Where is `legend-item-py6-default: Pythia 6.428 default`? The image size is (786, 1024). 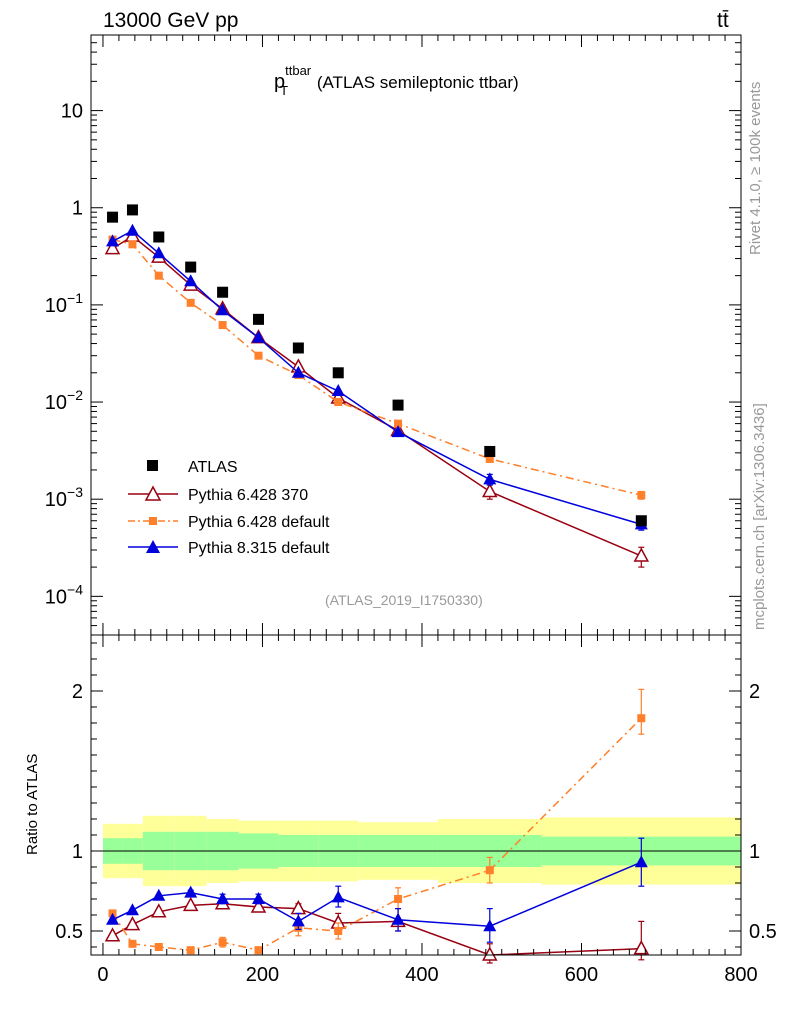
legend-item-py6-default: Pythia 6.428 default is located at coordinates (229, 522).